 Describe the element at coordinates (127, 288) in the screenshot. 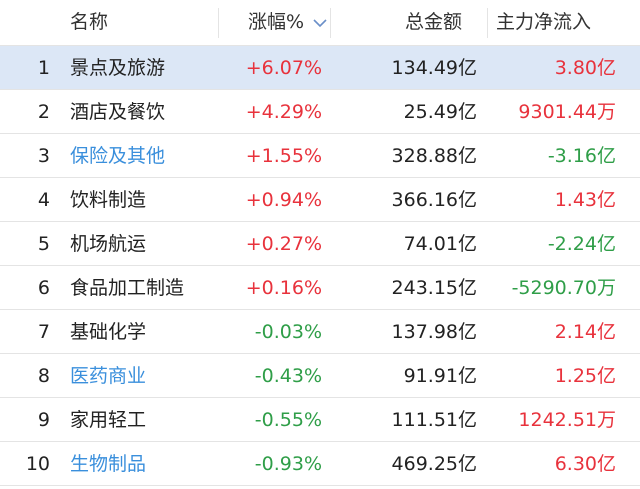

I see `row-name: 食品加工制造` at that location.